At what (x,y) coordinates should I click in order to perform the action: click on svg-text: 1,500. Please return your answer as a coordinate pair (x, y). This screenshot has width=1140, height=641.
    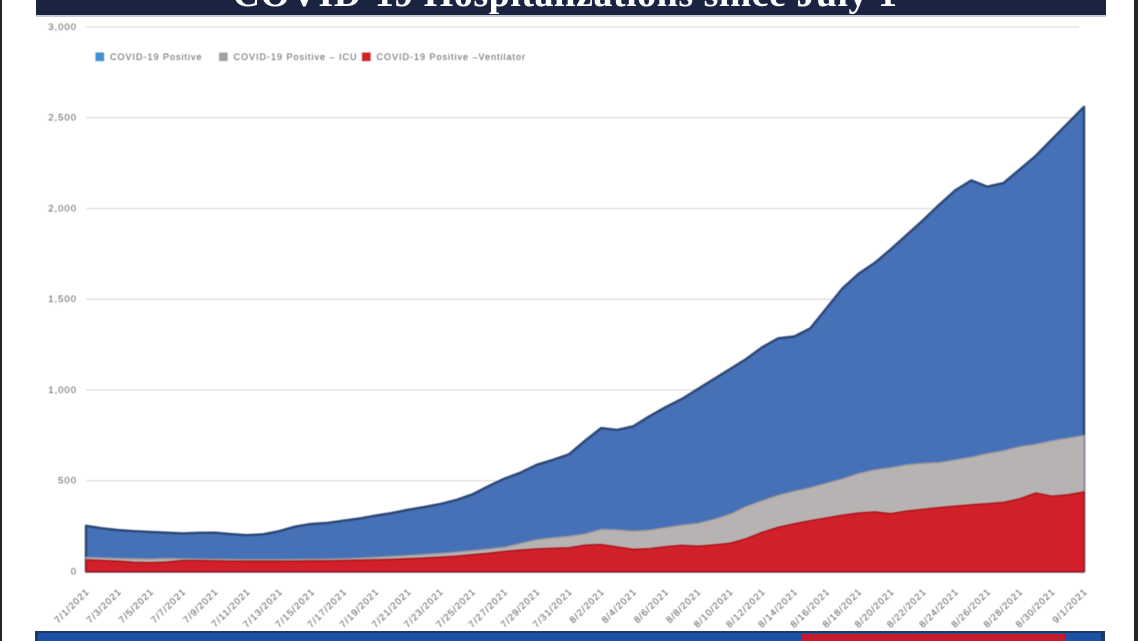
    Looking at the image, I should click on (62, 299).